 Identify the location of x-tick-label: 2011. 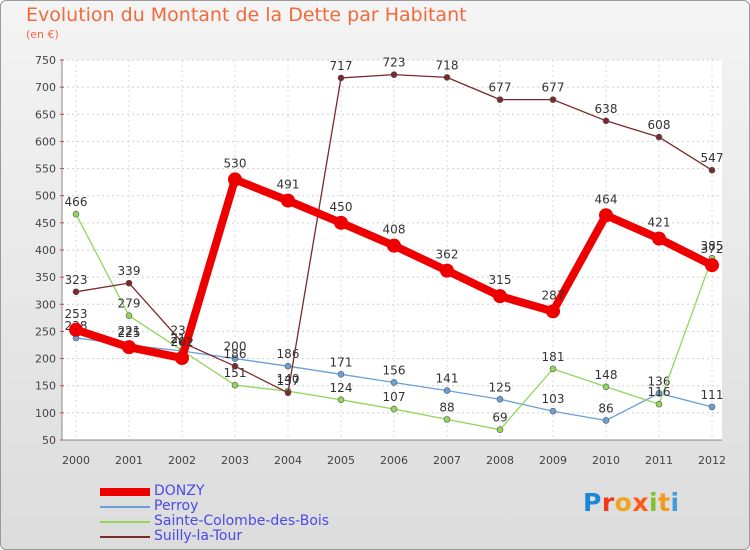
(659, 460).